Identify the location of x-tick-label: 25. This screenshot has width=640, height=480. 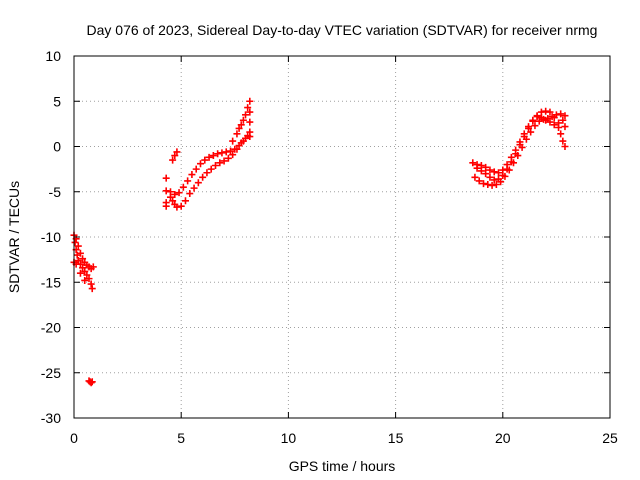
(610, 438).